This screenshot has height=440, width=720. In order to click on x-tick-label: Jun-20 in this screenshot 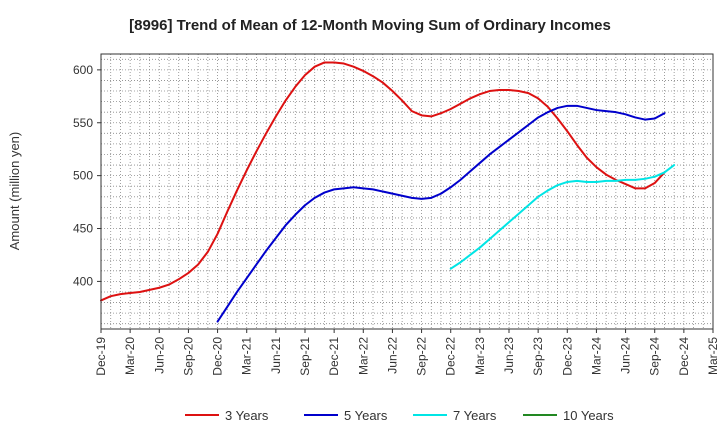, I will do `click(159, 355)`.